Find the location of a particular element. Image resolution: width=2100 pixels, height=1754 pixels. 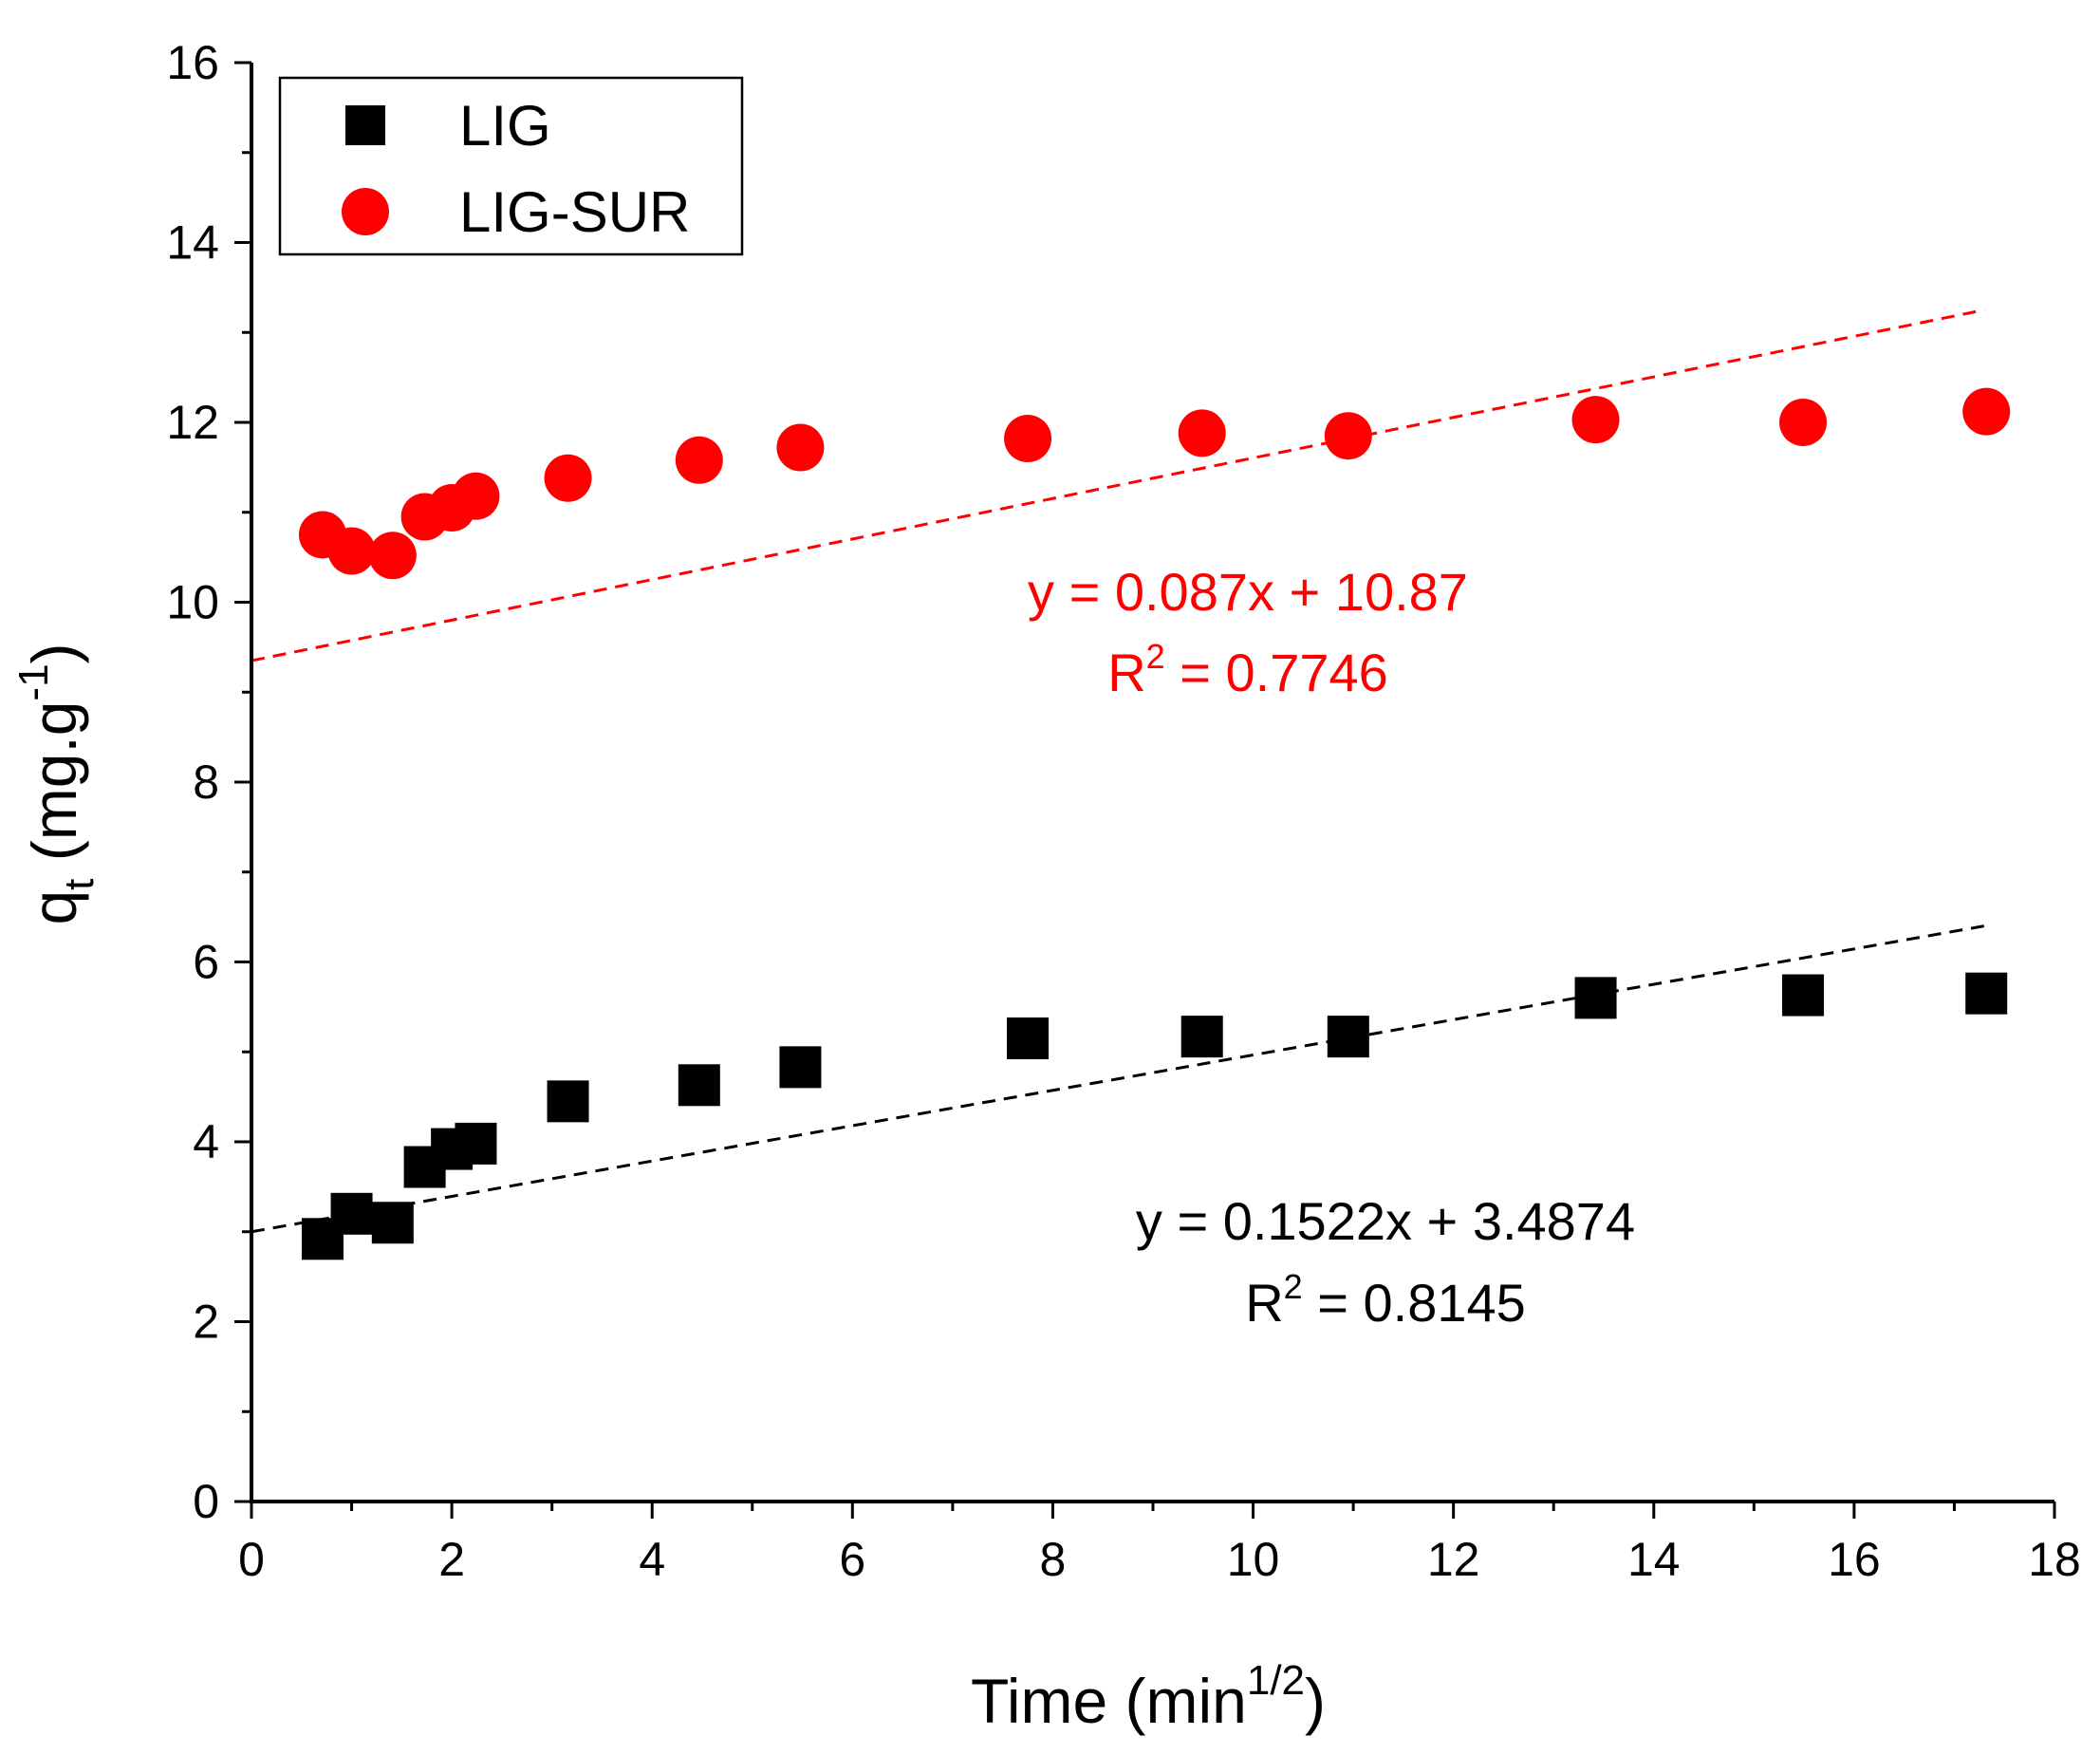

y-axis-title: qt (mg.g-1) is located at coordinates (56, 784).